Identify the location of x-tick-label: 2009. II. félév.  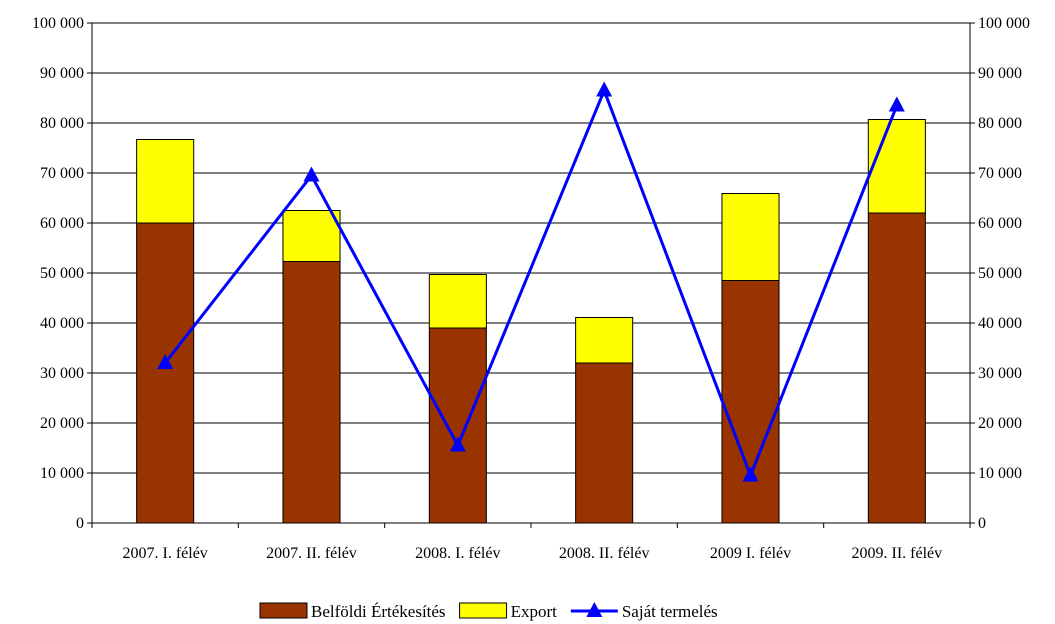
(897, 553).